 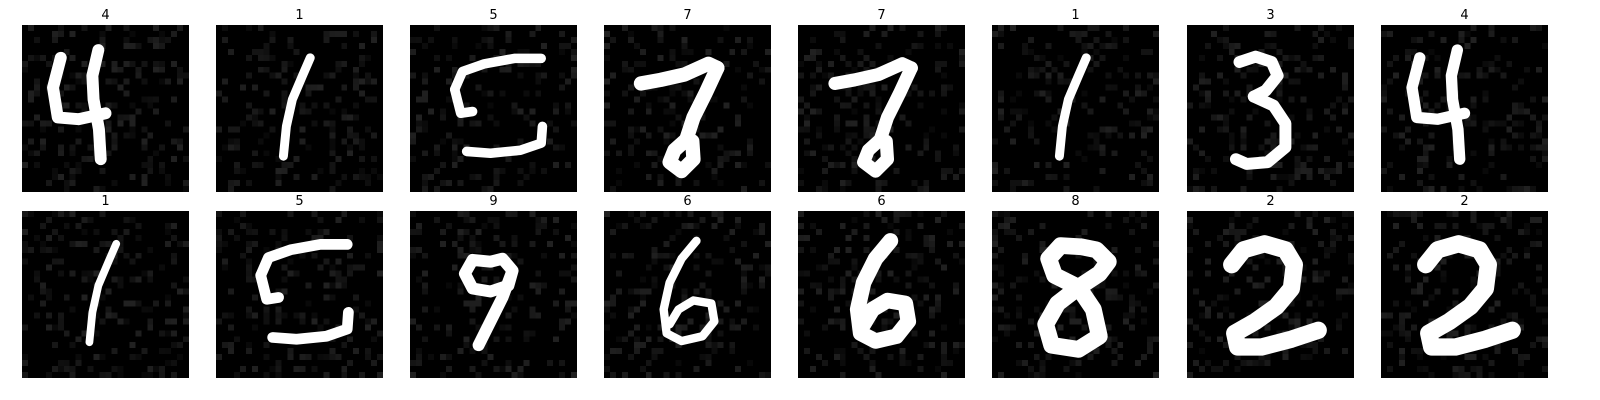 What do you see at coordinates (1270, 15) in the screenshot?
I see `sample-label: 3` at bounding box center [1270, 15].